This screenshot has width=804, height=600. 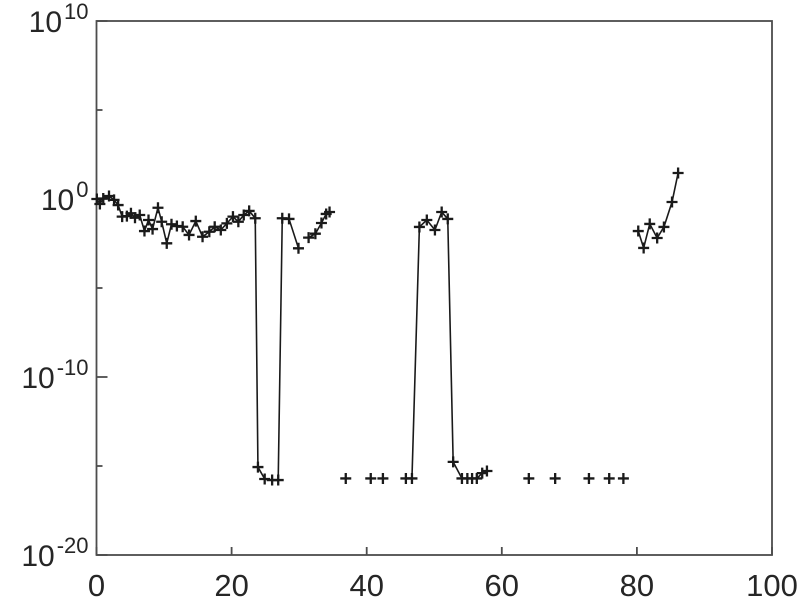 What do you see at coordinates (76, 12) in the screenshot?
I see `y-tick-label-exponent: 10` at bounding box center [76, 12].